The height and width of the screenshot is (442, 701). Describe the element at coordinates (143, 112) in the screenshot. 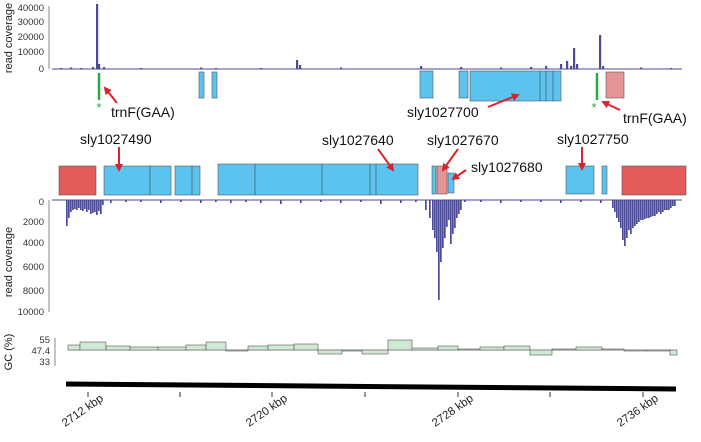

I see `label-trnf-left: trnF(GAA)` at that location.